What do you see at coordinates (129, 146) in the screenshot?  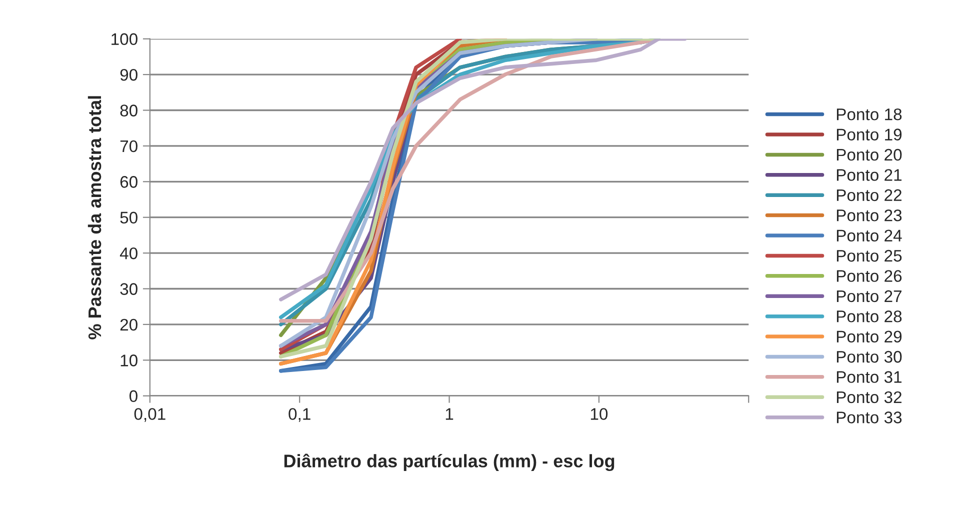 I see `y-tick-label: 70` at bounding box center [129, 146].